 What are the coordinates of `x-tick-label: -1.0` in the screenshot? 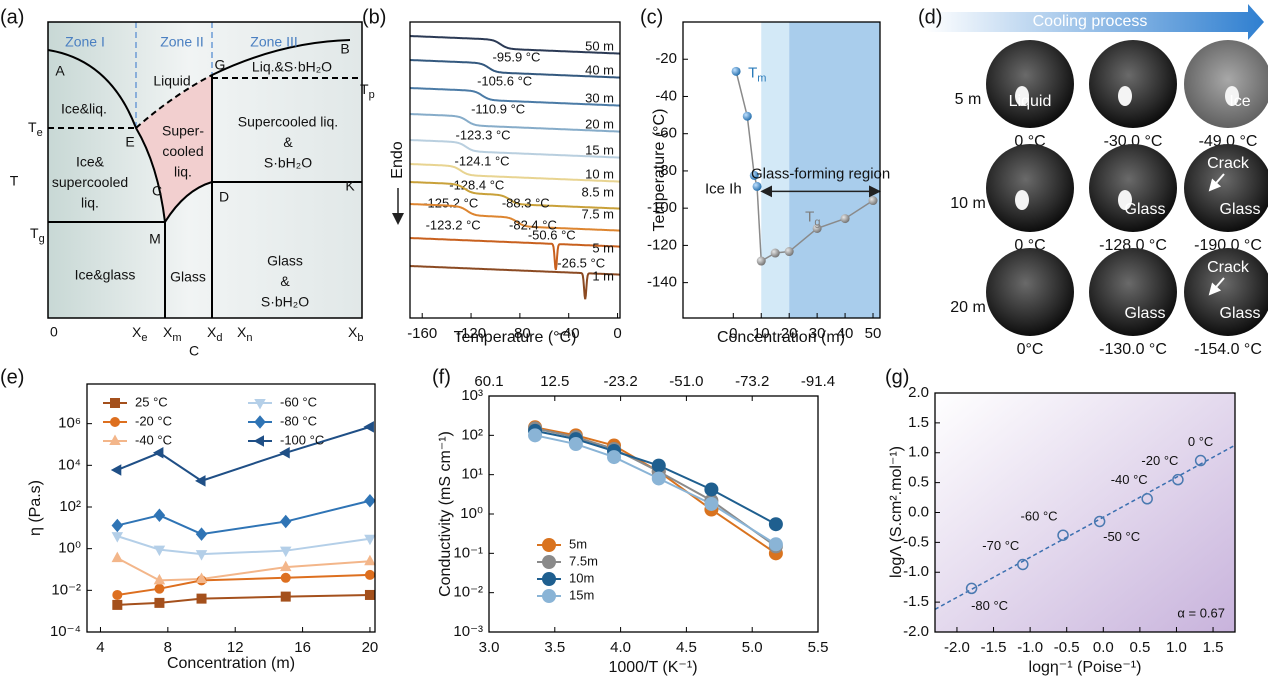 It's located at (1030, 647).